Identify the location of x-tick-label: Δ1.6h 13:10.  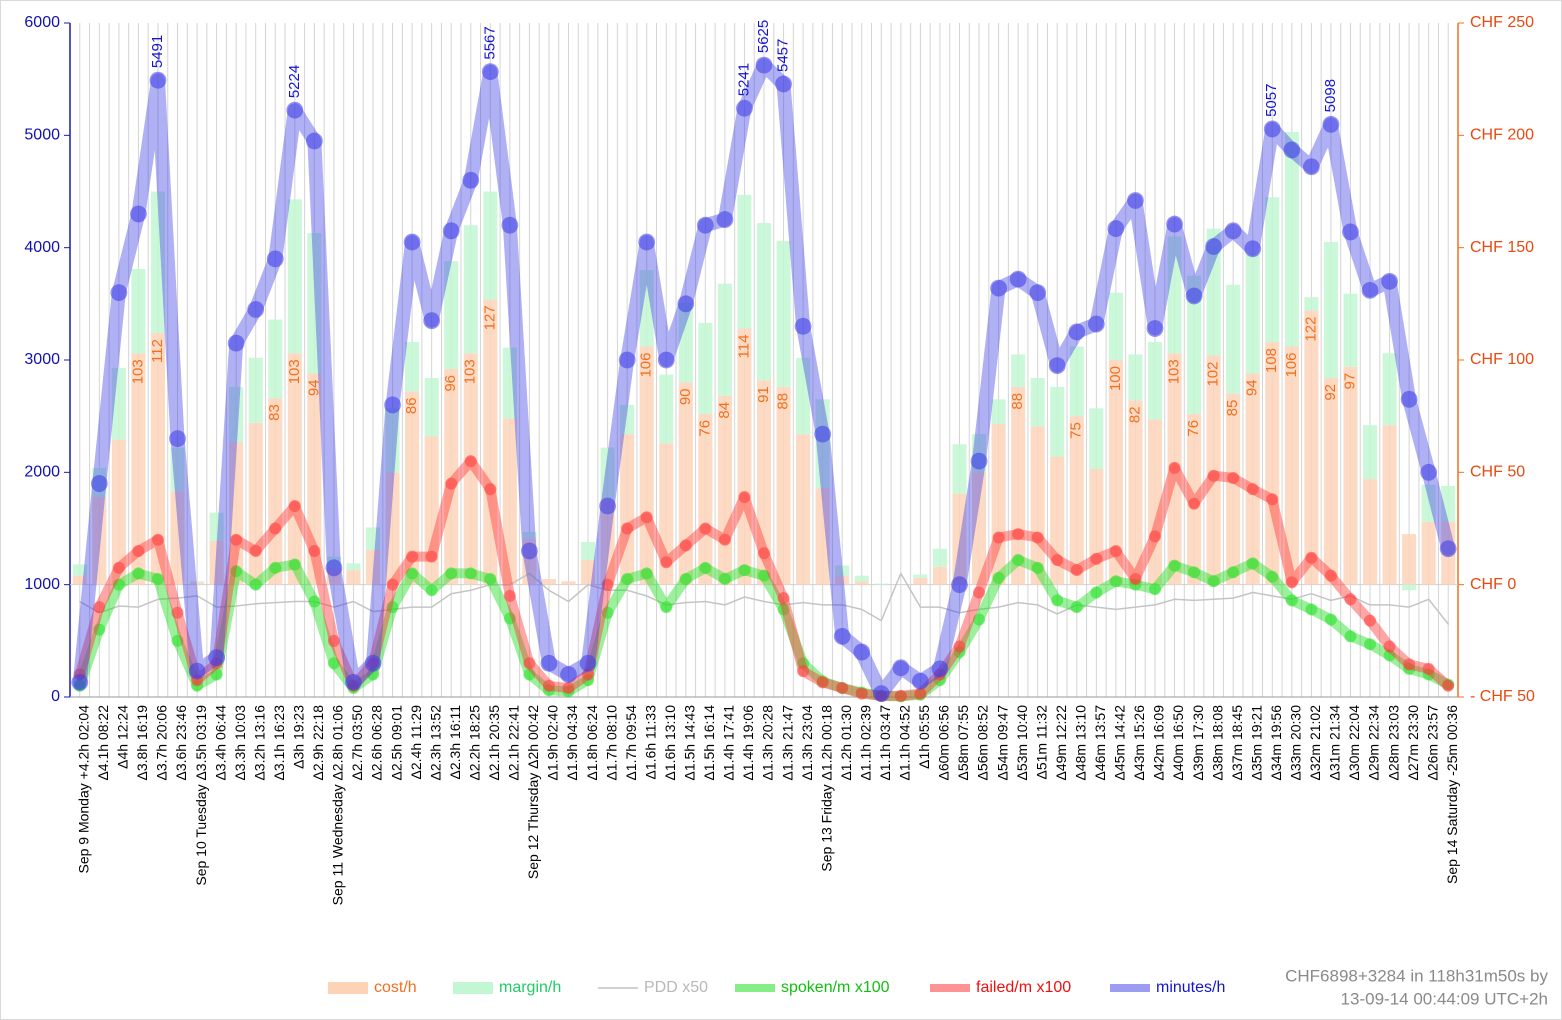
(670, 743).